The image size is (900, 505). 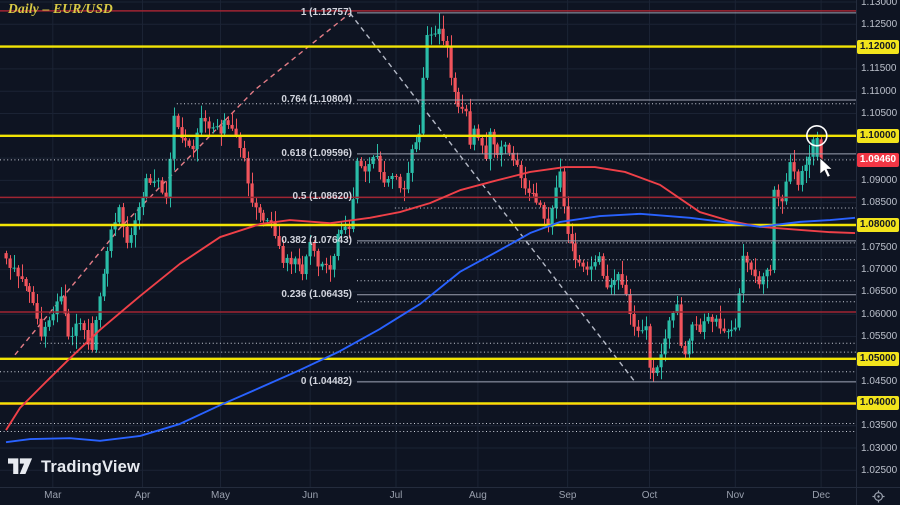 I want to click on price-axis-label: 1.08500, so click(x=879, y=203).